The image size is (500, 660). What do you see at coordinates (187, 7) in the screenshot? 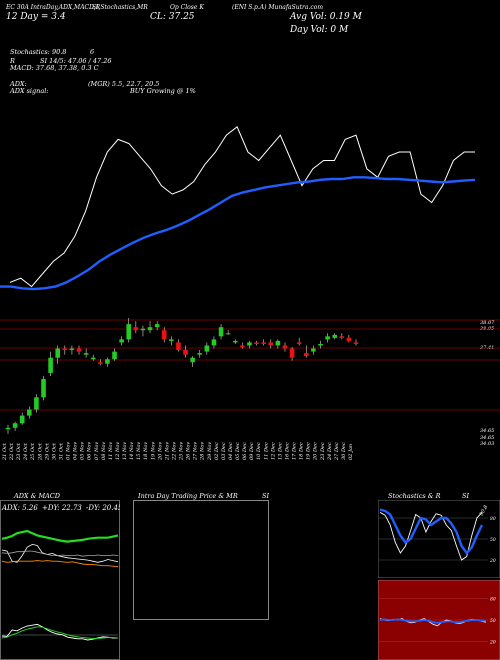
I see `header-mid-line2: Op Close K` at bounding box center [187, 7].